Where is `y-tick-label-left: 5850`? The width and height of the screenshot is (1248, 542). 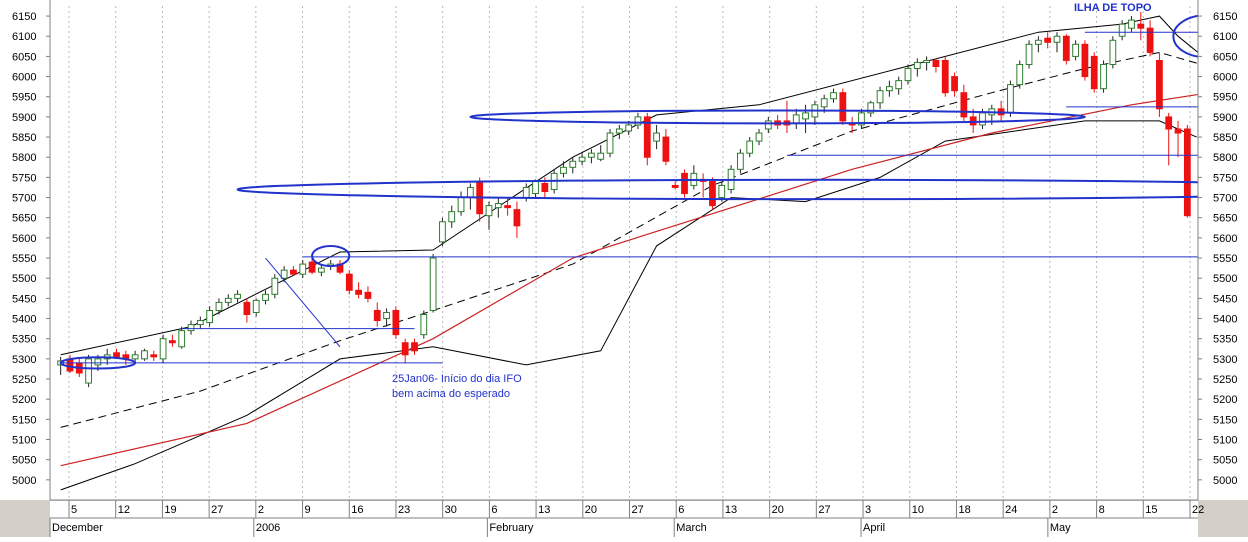 y-tick-label-left: 5850 is located at coordinates (24, 138).